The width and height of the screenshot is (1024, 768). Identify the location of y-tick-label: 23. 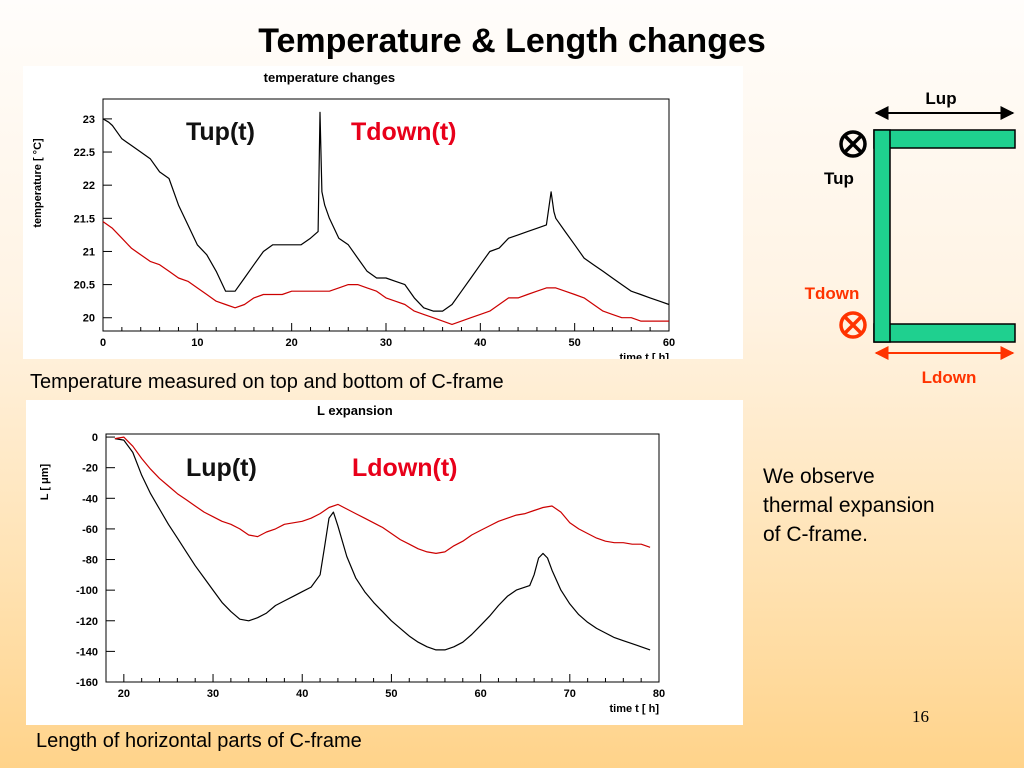
(89, 120).